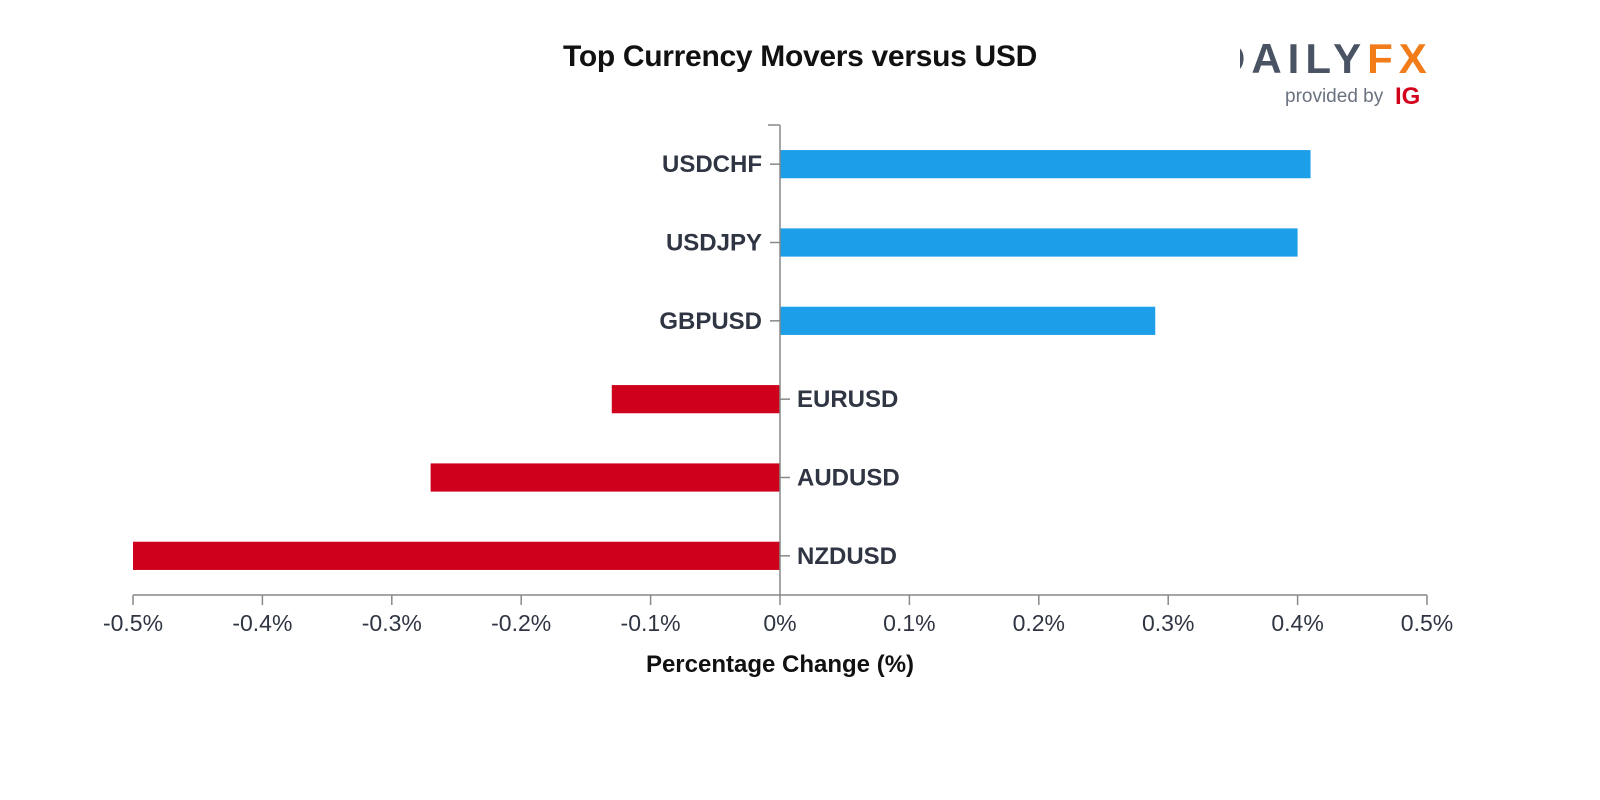  I want to click on bar-gbpusd, so click(968, 320).